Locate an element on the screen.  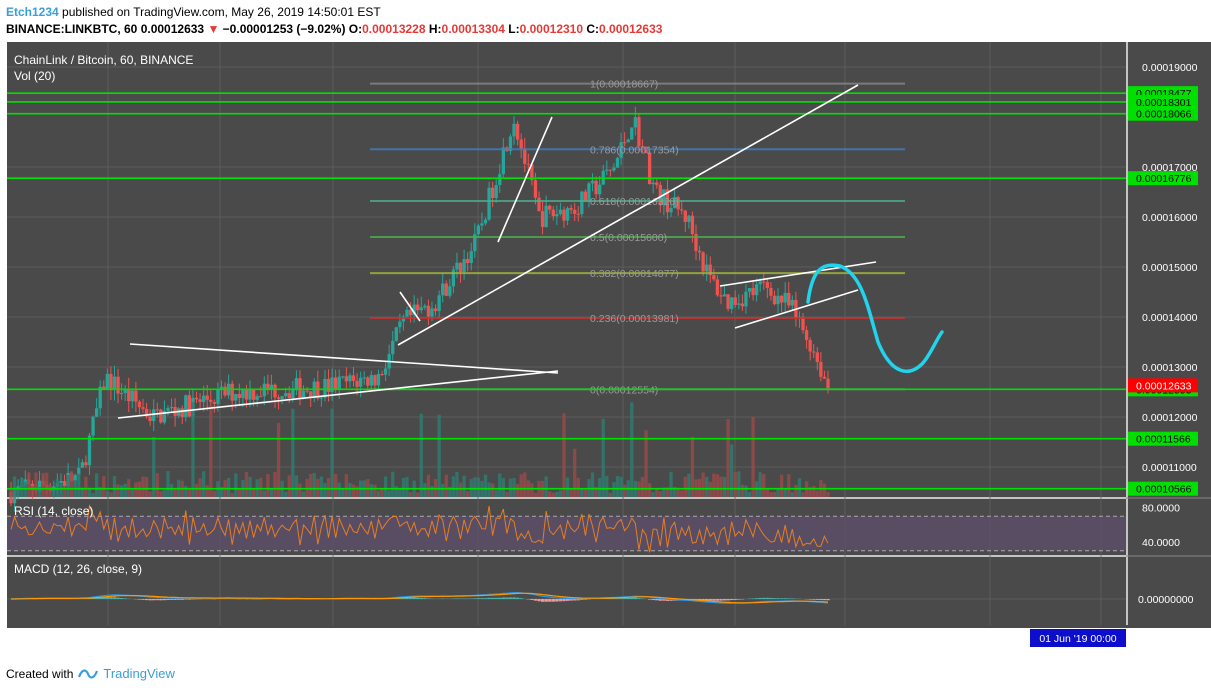
last-price-label: 0.00012633 is located at coordinates (1164, 386).